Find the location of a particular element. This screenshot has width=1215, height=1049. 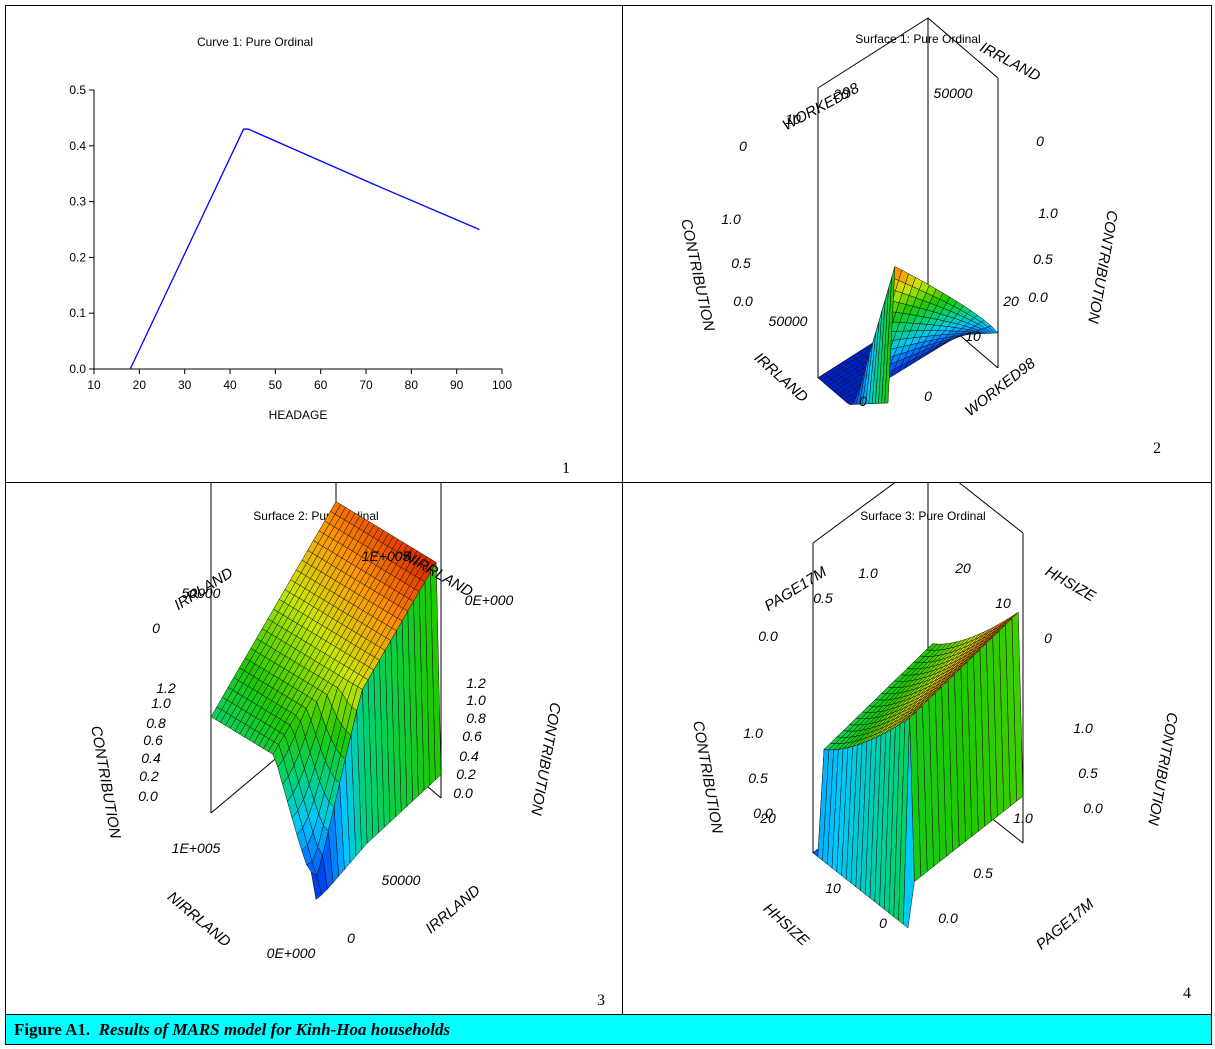

tick-label: 1E+005 is located at coordinates (196, 848).